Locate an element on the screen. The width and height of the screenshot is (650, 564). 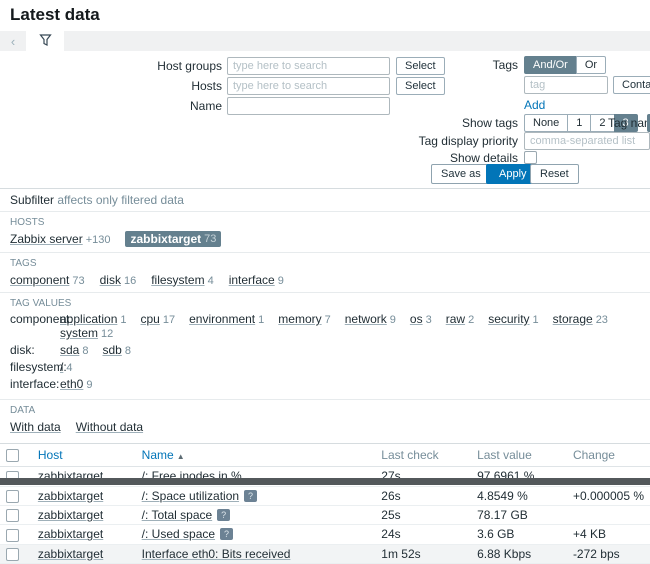
tag-value-link: eth0 is located at coordinates (72, 384).